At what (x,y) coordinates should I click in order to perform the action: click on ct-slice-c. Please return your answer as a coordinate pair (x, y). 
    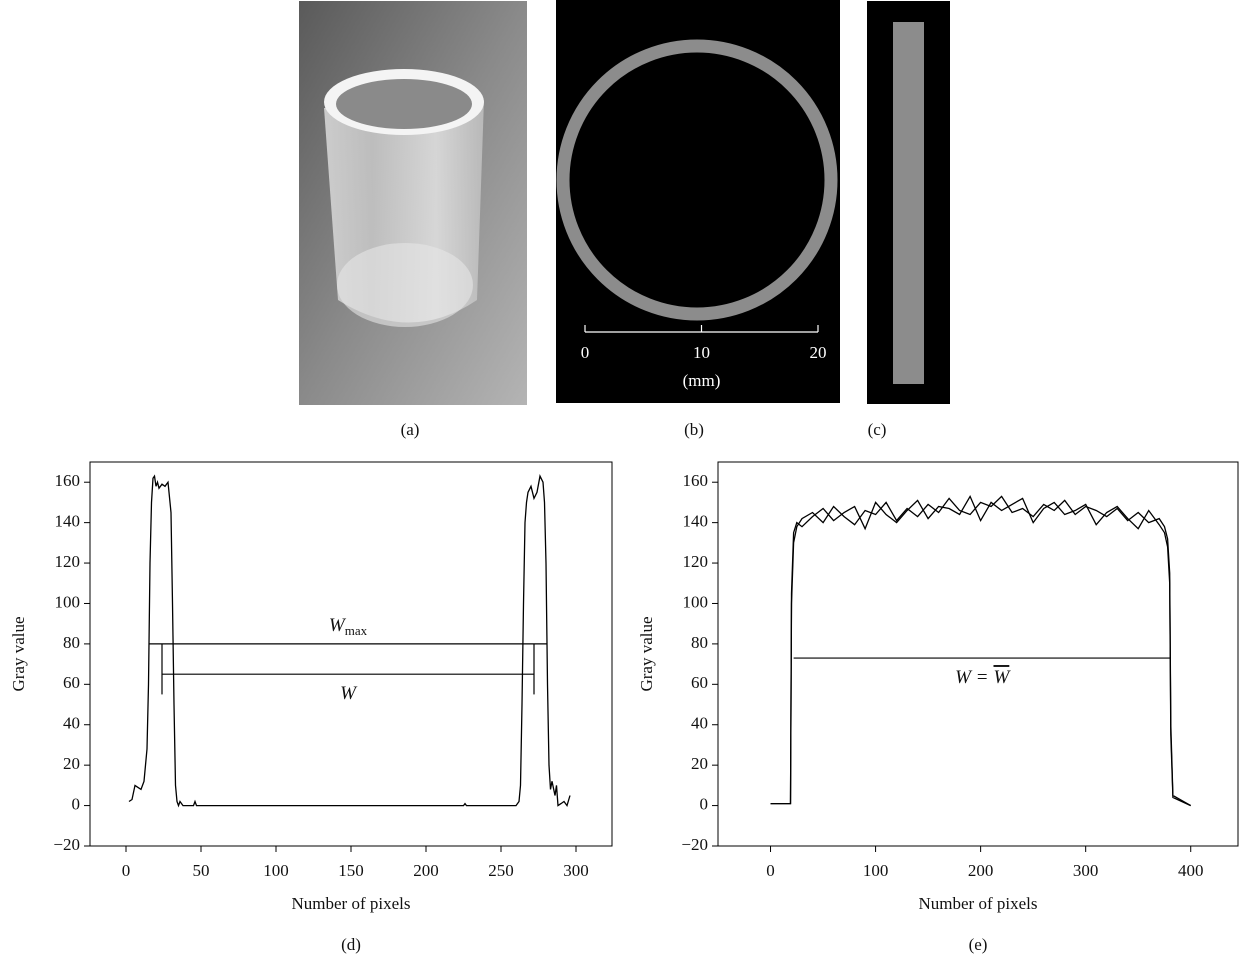
    Looking at the image, I should click on (908, 202).